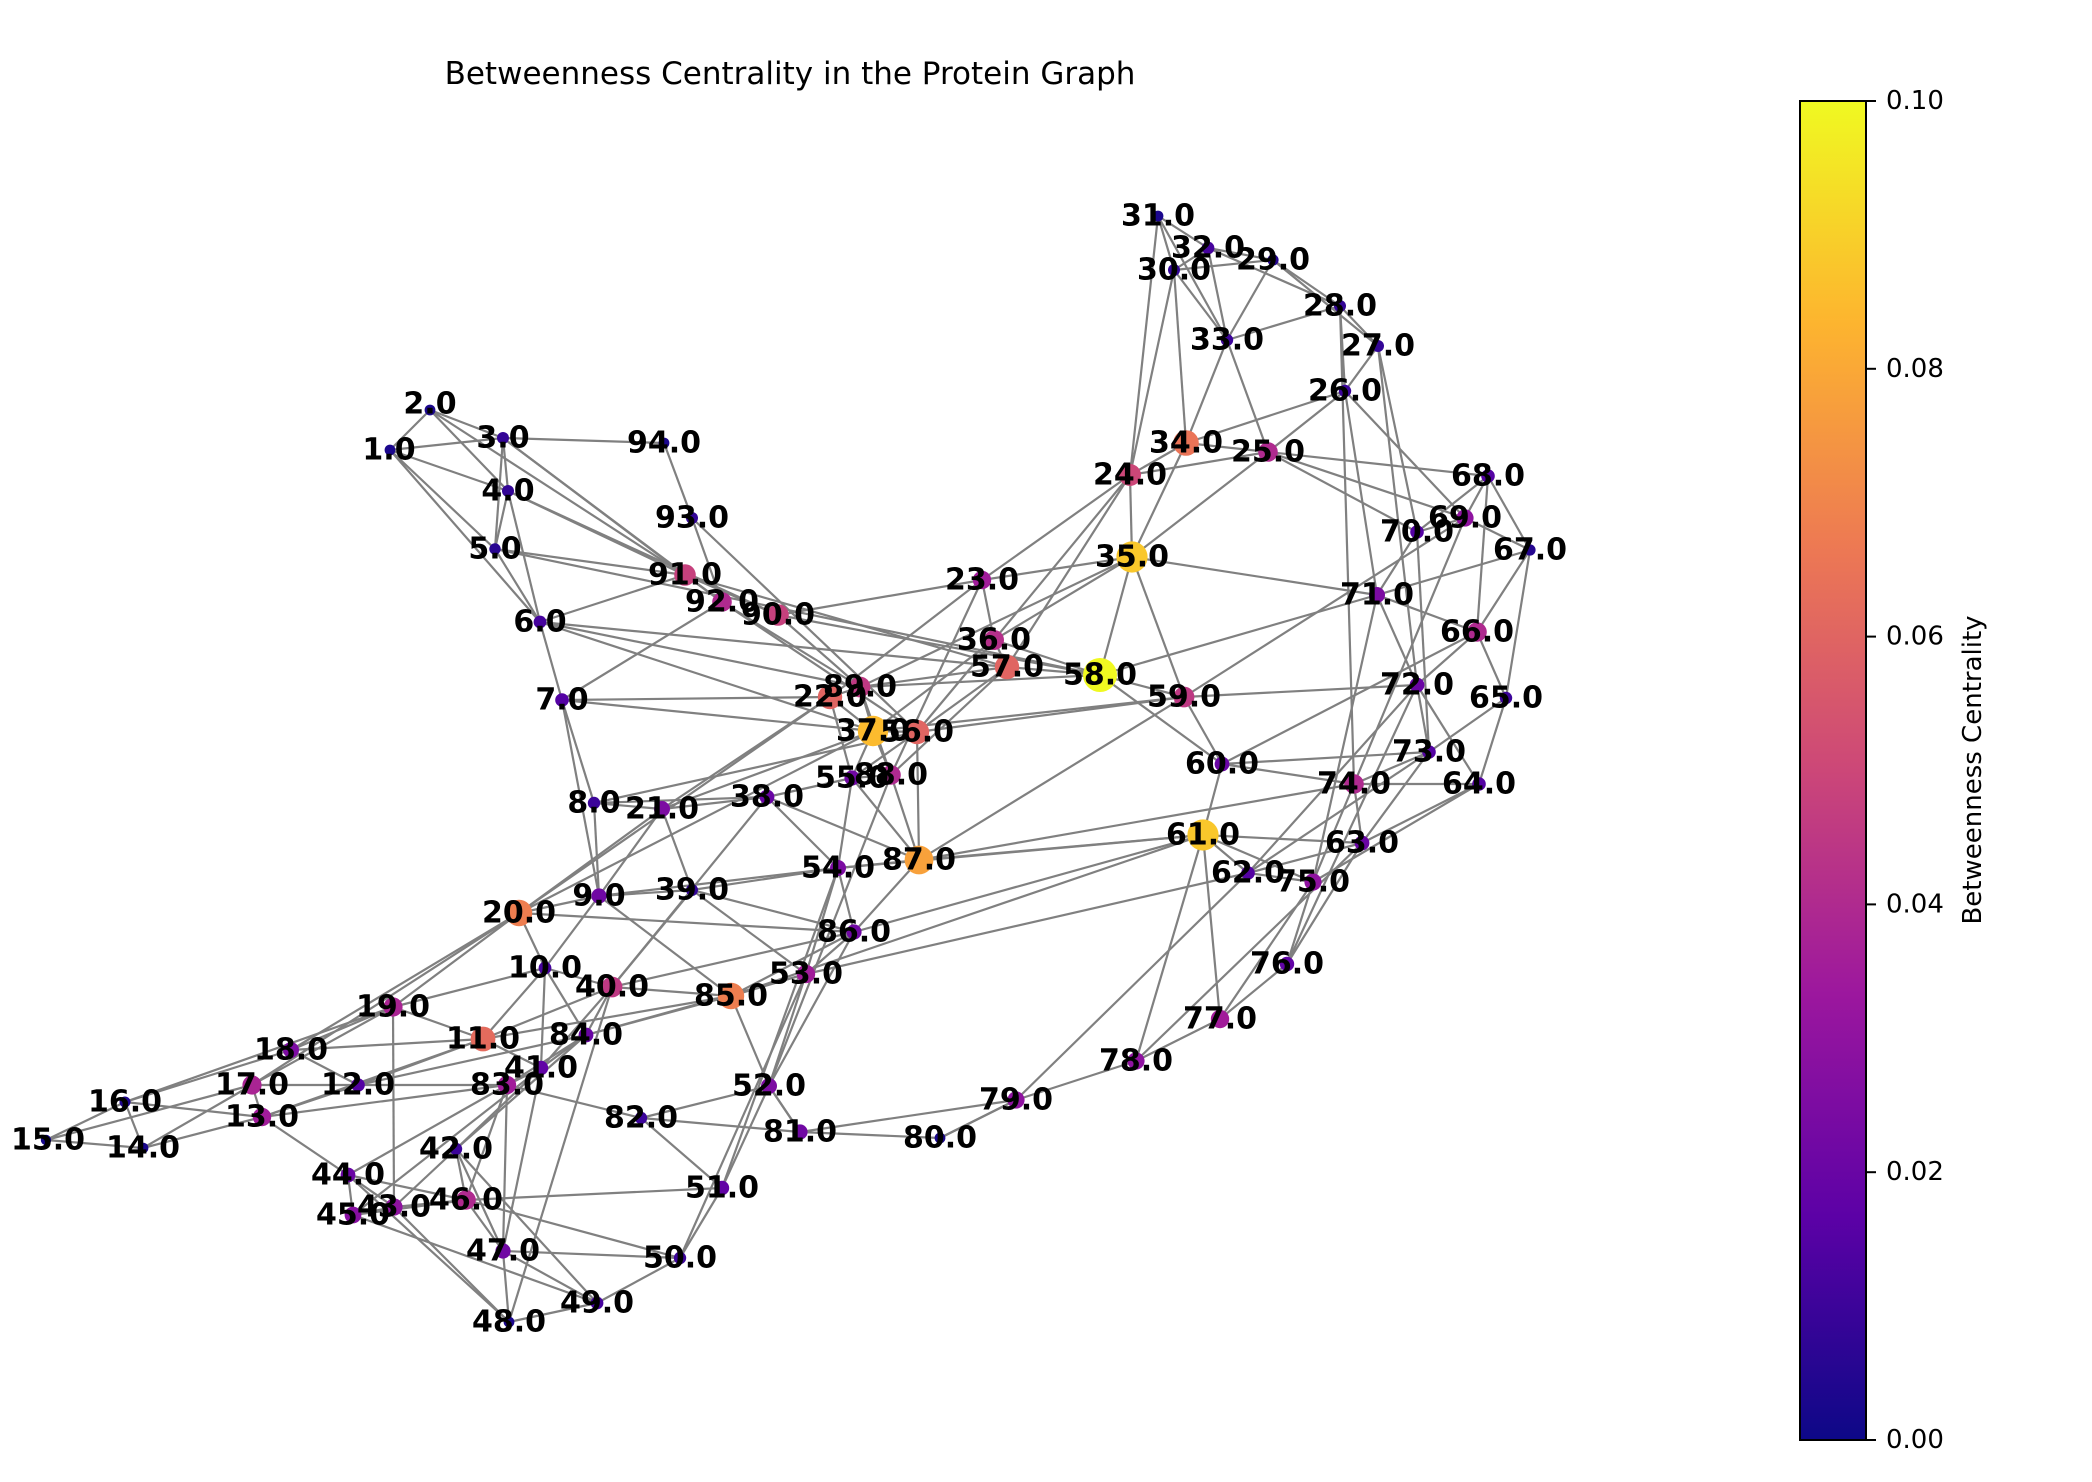  I want to click on node-label-63: 63.0, so click(1362, 843).